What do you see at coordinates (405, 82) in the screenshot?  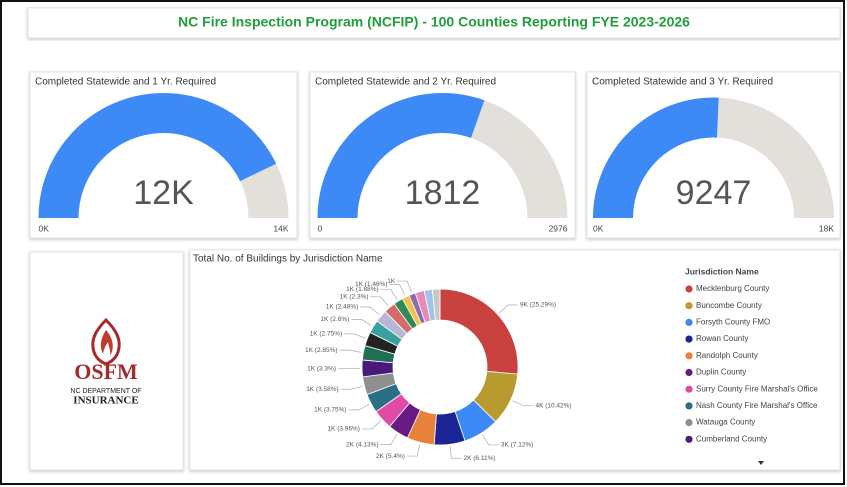 I see `gauge-title: Completed Statewide and 2 Yr. Required` at bounding box center [405, 82].